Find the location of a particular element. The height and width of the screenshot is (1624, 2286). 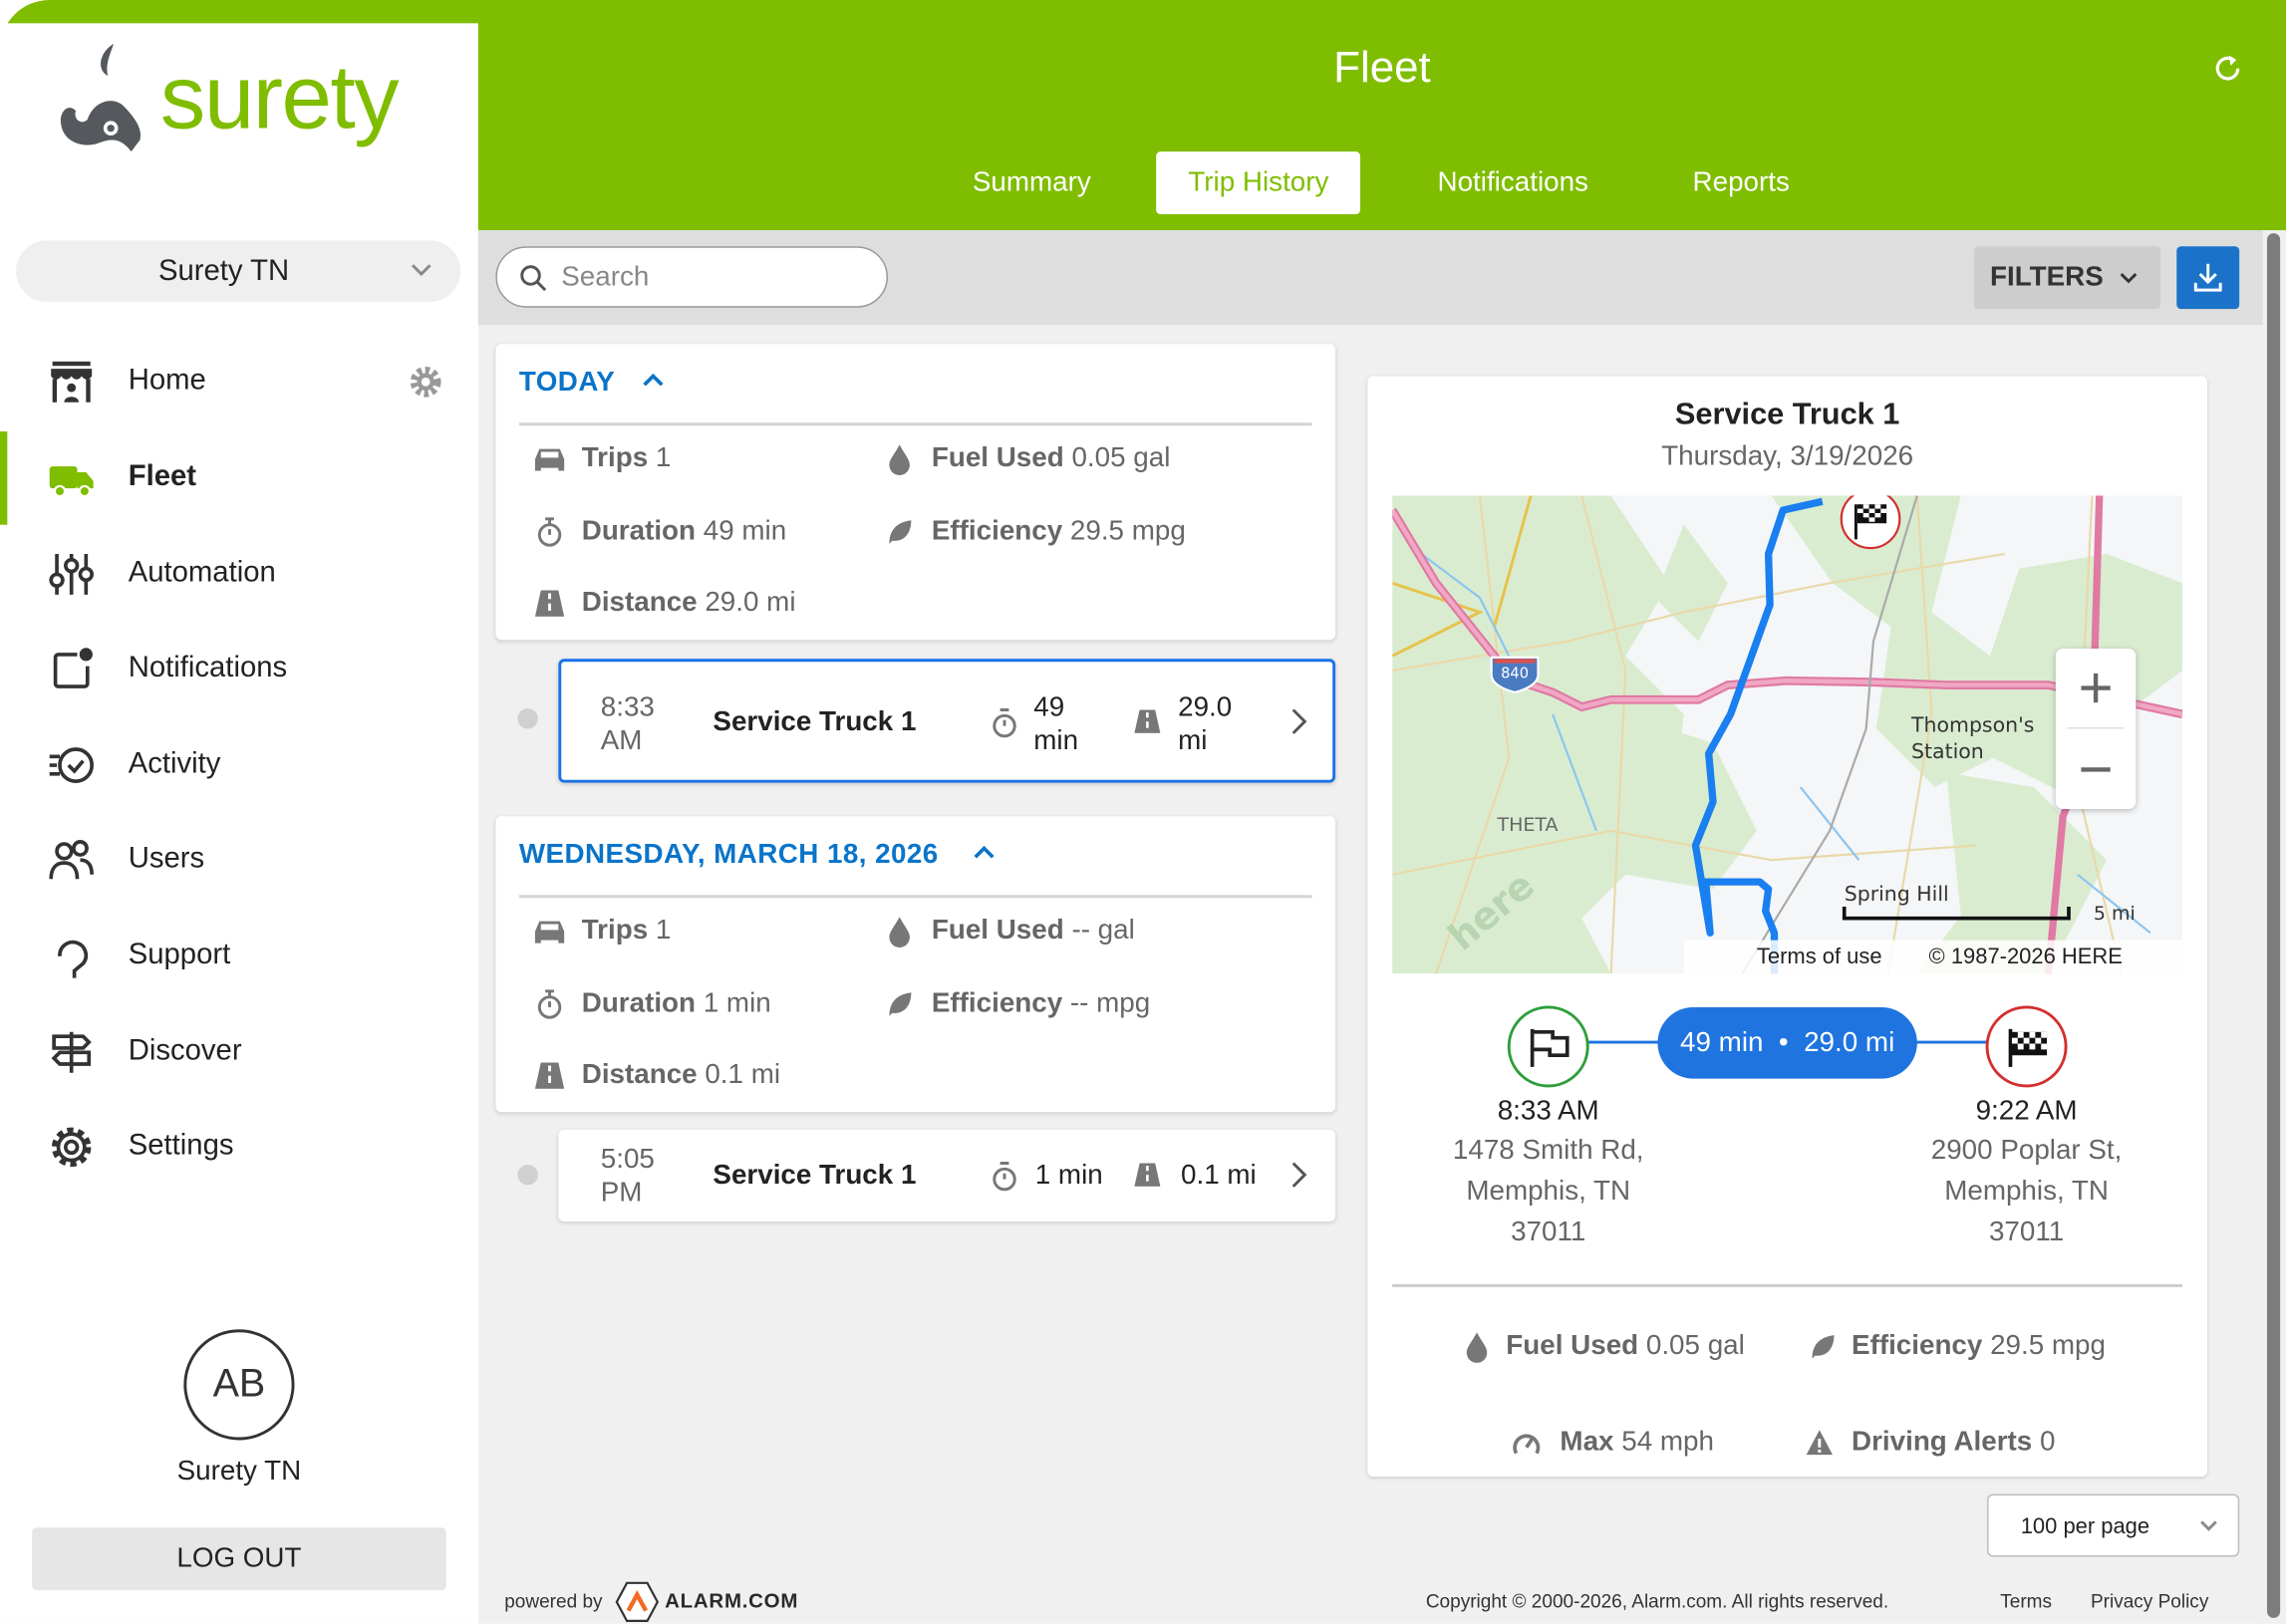

download-icon is located at coordinates (2207, 278).